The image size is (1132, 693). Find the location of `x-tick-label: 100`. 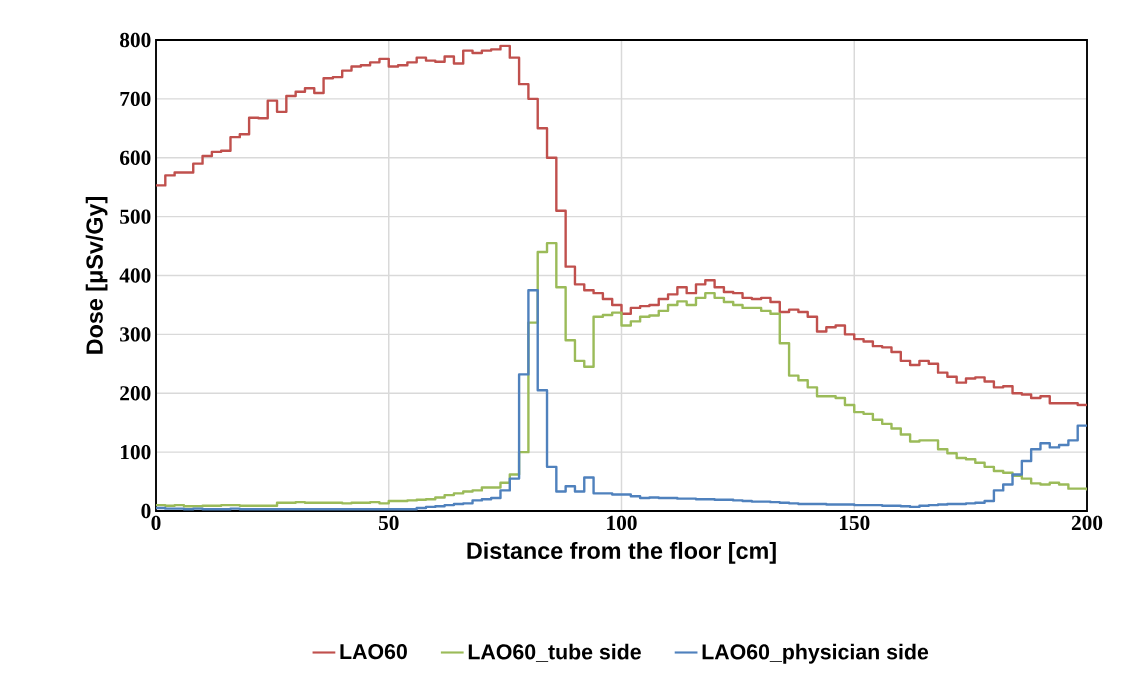

x-tick-label: 100 is located at coordinates (622, 523).